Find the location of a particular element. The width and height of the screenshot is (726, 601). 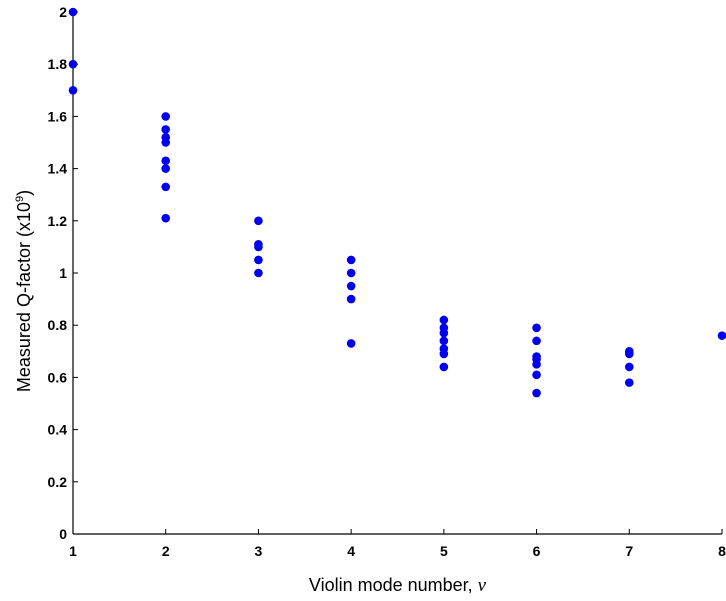

x-tick-label: 8 is located at coordinates (722, 551).